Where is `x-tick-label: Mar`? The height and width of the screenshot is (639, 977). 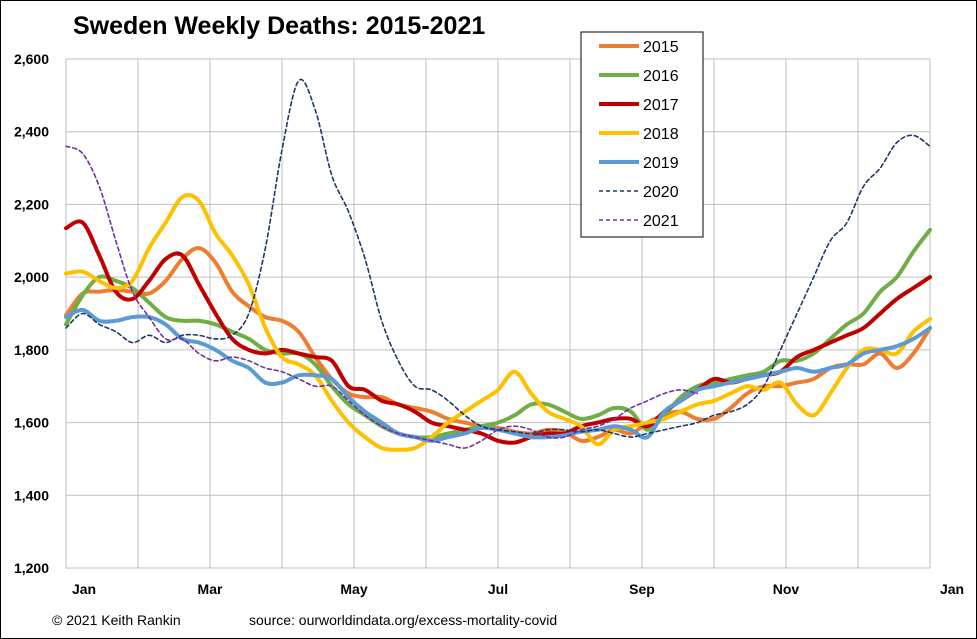
x-tick-label: Mar is located at coordinates (210, 589).